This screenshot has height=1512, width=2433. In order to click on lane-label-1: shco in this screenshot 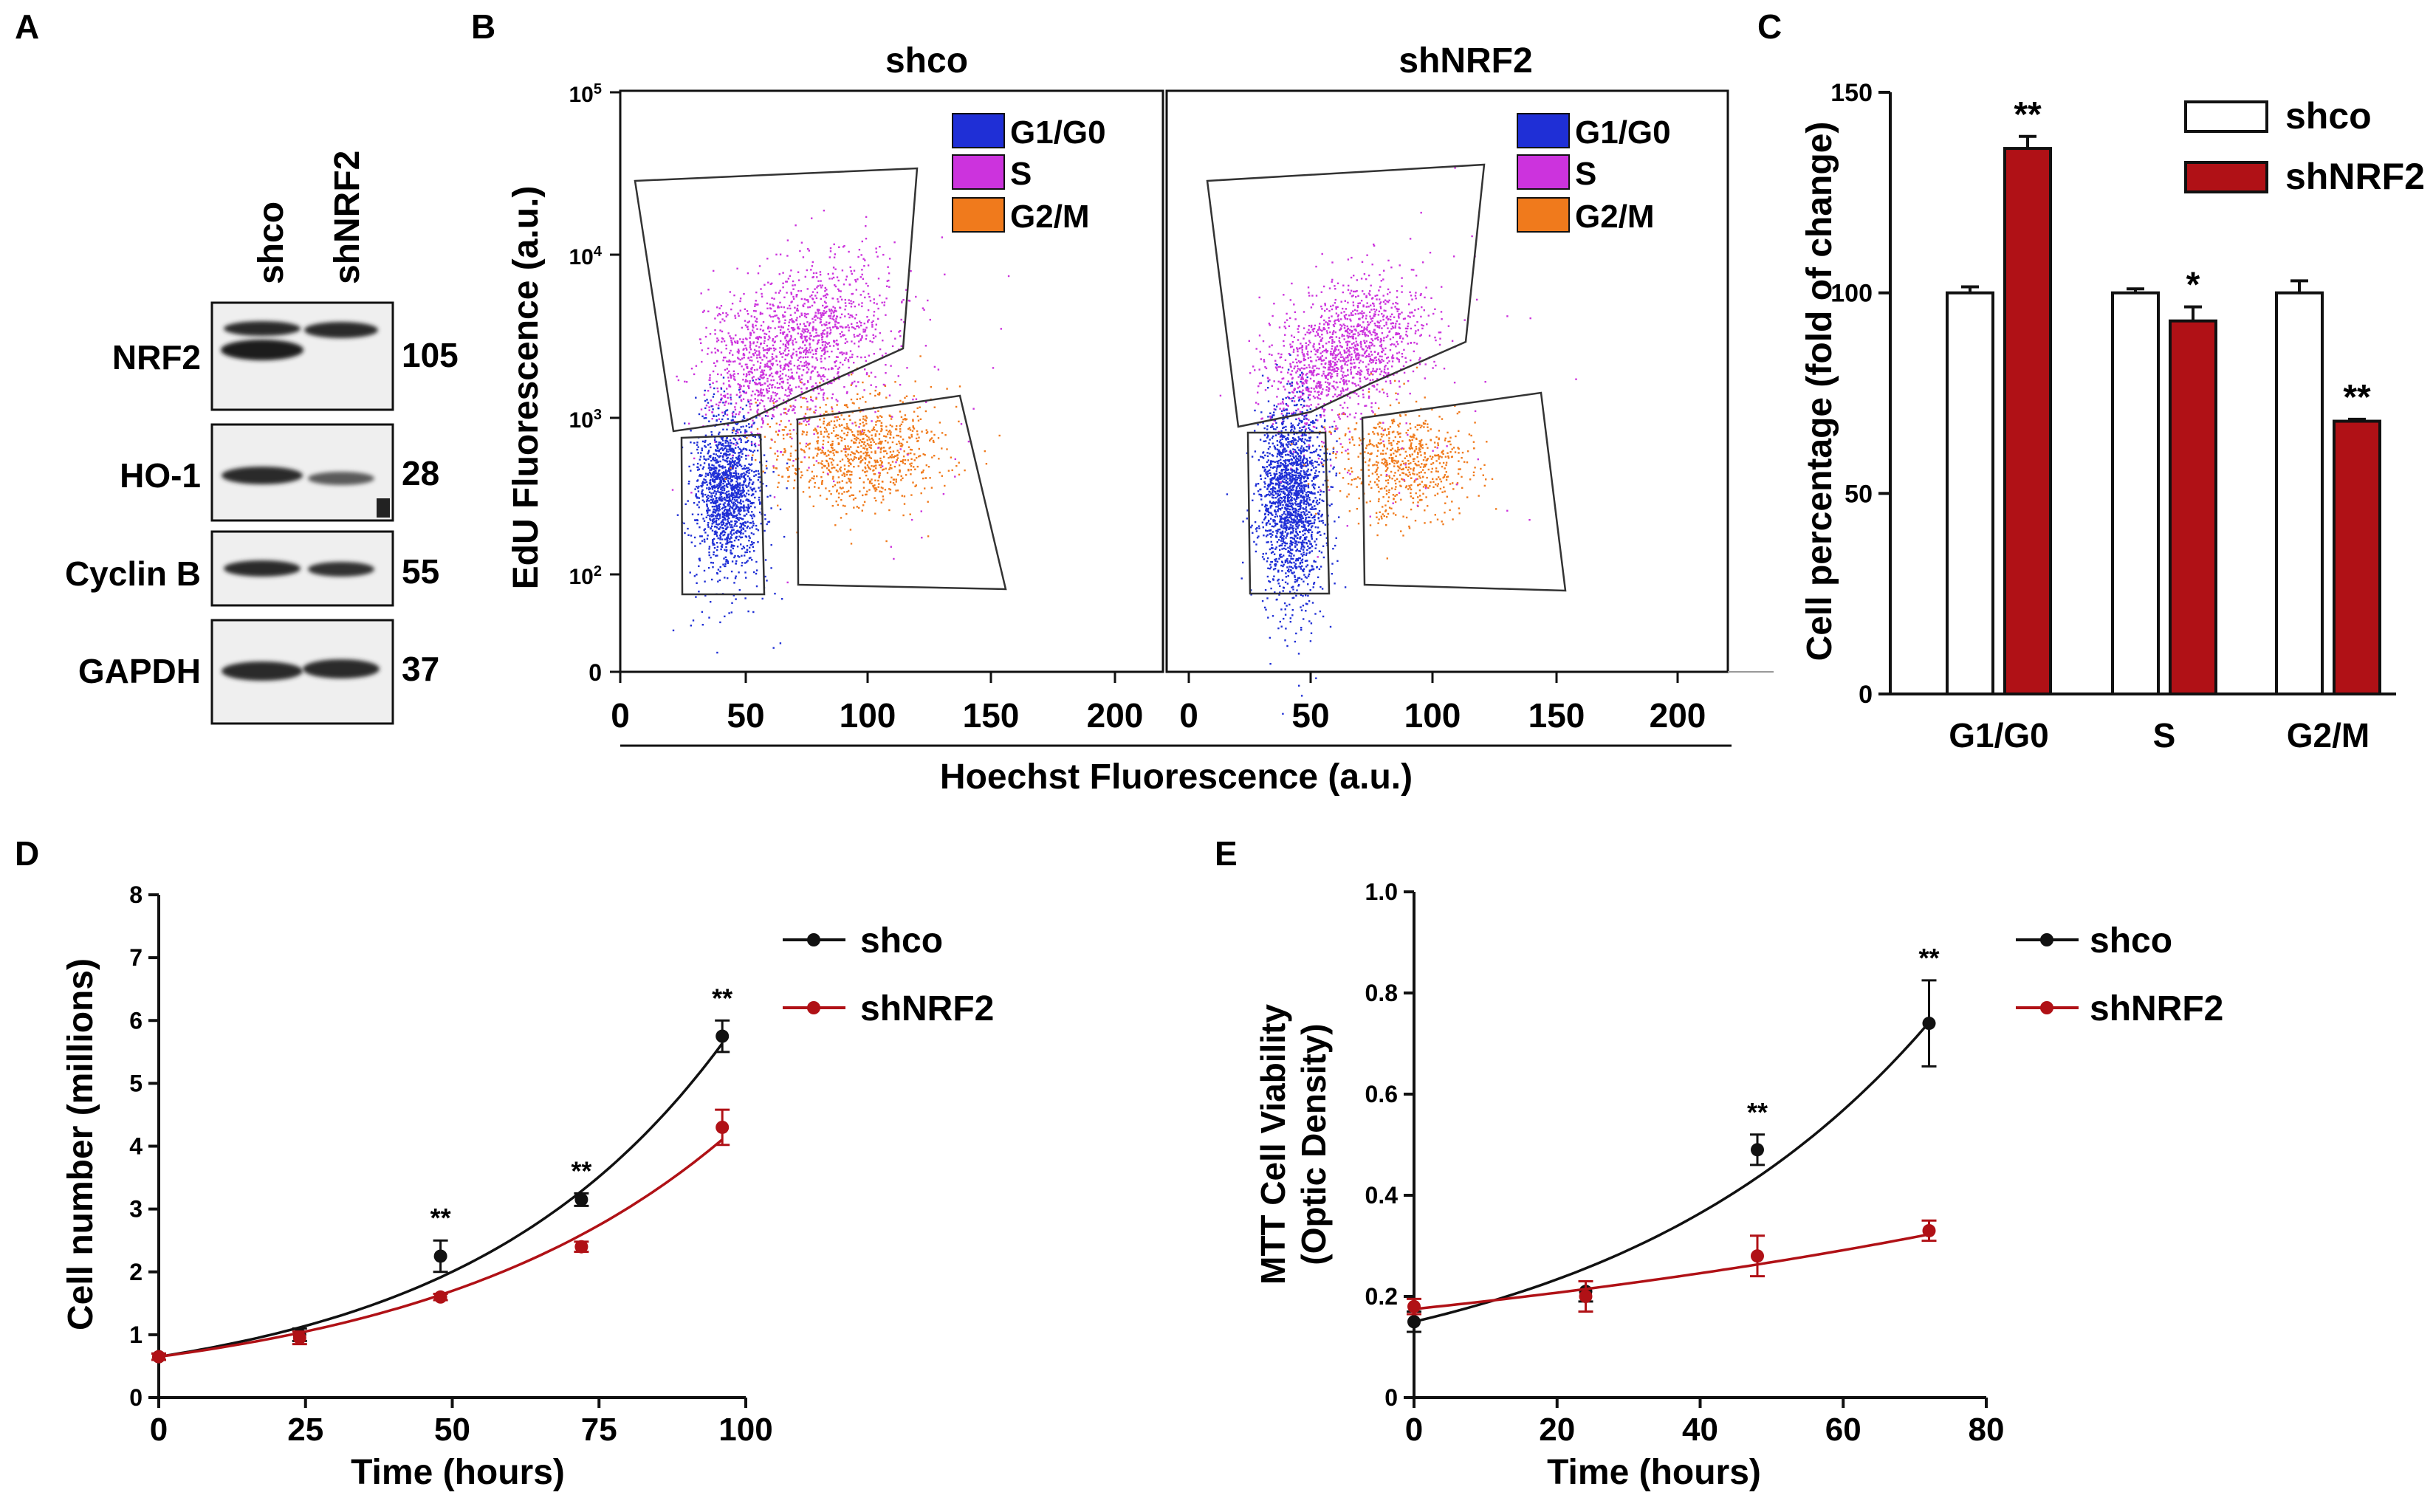, I will do `click(271, 243)`.